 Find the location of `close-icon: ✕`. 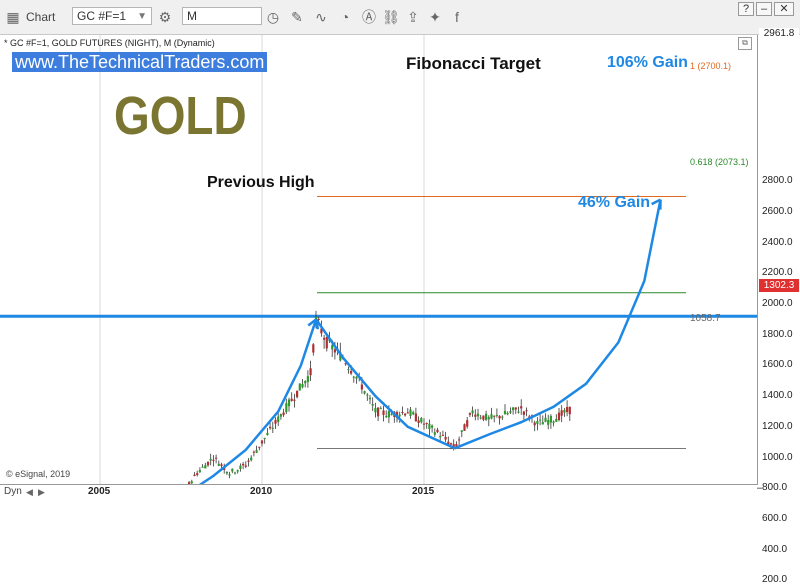

close-icon: ✕ is located at coordinates (784, 9).